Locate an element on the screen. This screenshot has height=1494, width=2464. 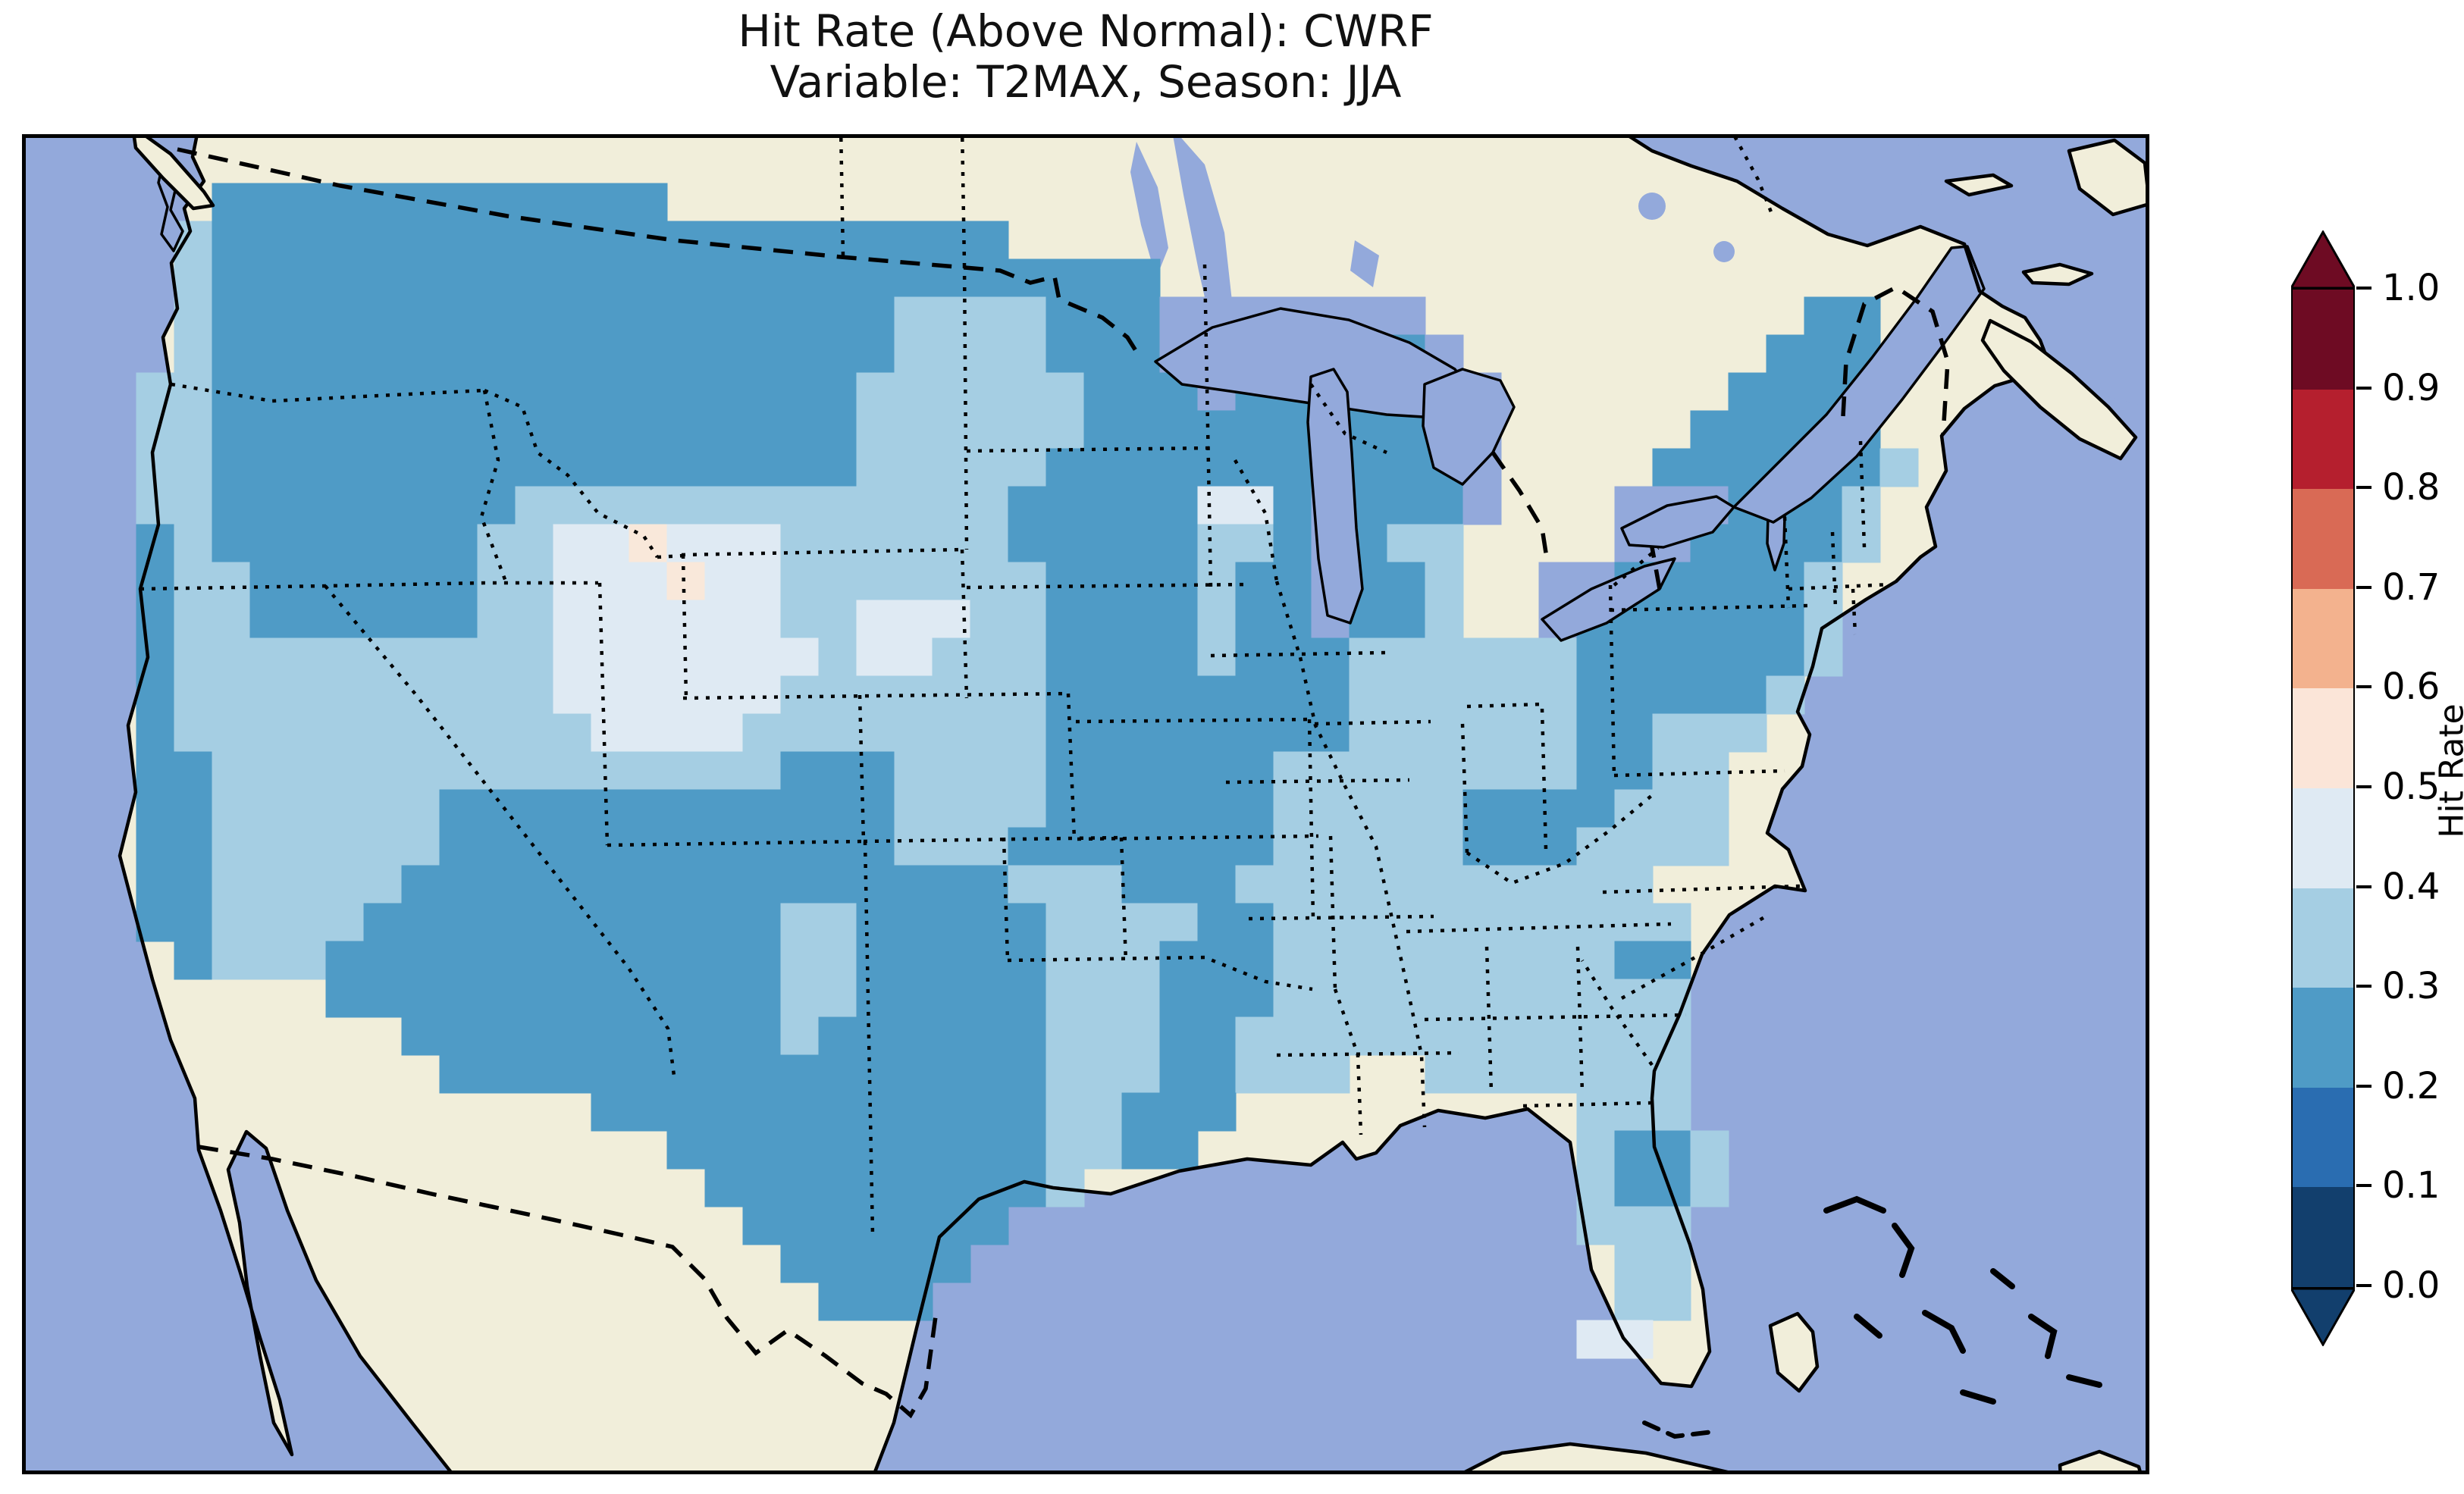
colorbar-tick-mark is located at coordinates (2364, 686).